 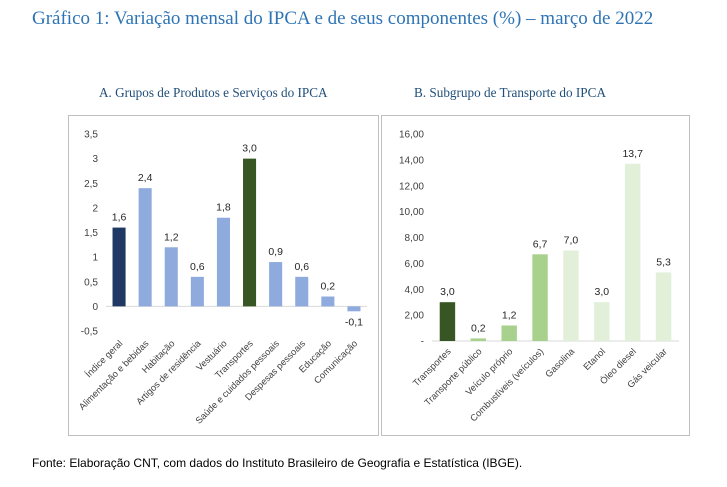 I want to click on chart-b-data-label: 5,3, so click(x=663, y=262).